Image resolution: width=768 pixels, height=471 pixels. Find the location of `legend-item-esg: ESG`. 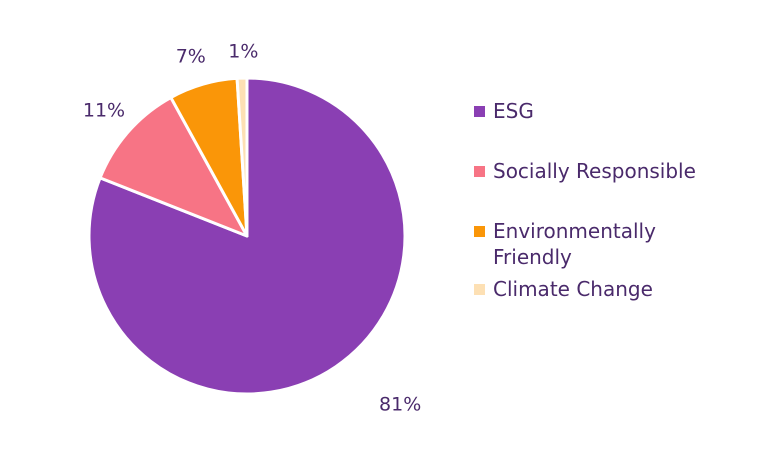

legend-item-esg: ESG is located at coordinates (614, 111).